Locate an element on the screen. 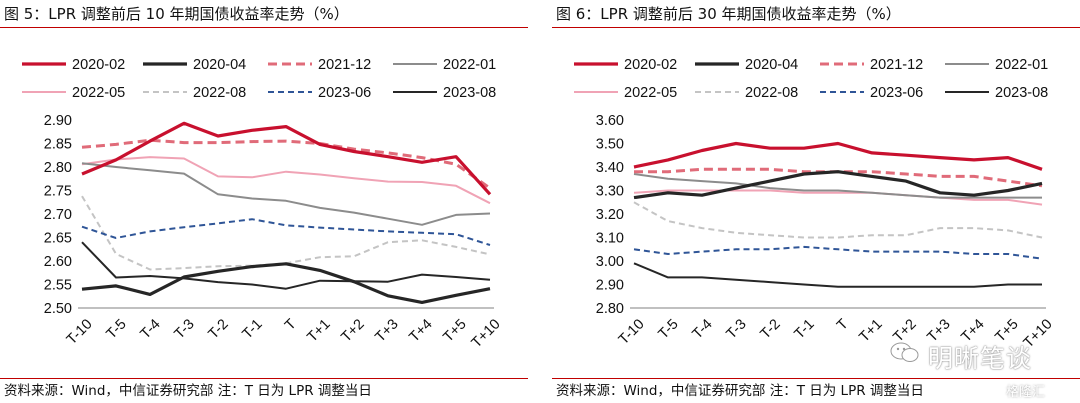 The image size is (1080, 403). watermark-text: 明晰笔谈 is located at coordinates (980, 358).